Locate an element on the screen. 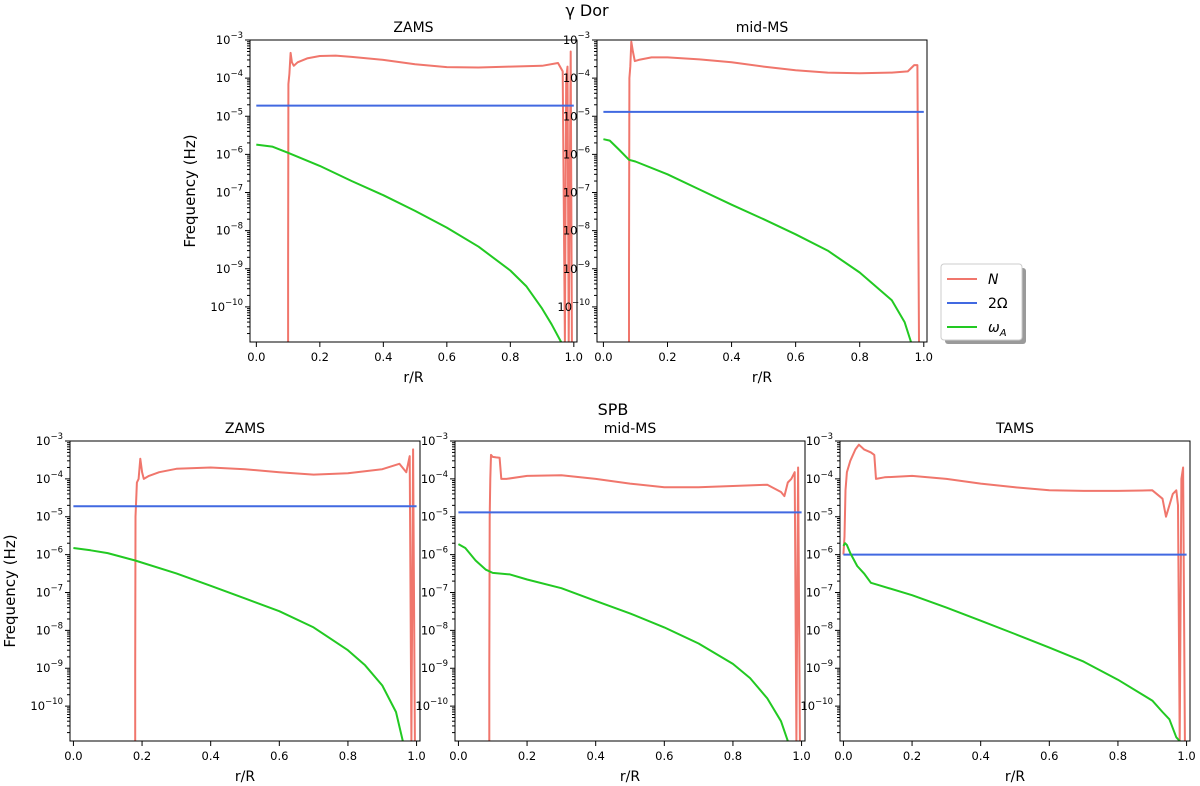  panel-title: mid-MS is located at coordinates (630, 429).